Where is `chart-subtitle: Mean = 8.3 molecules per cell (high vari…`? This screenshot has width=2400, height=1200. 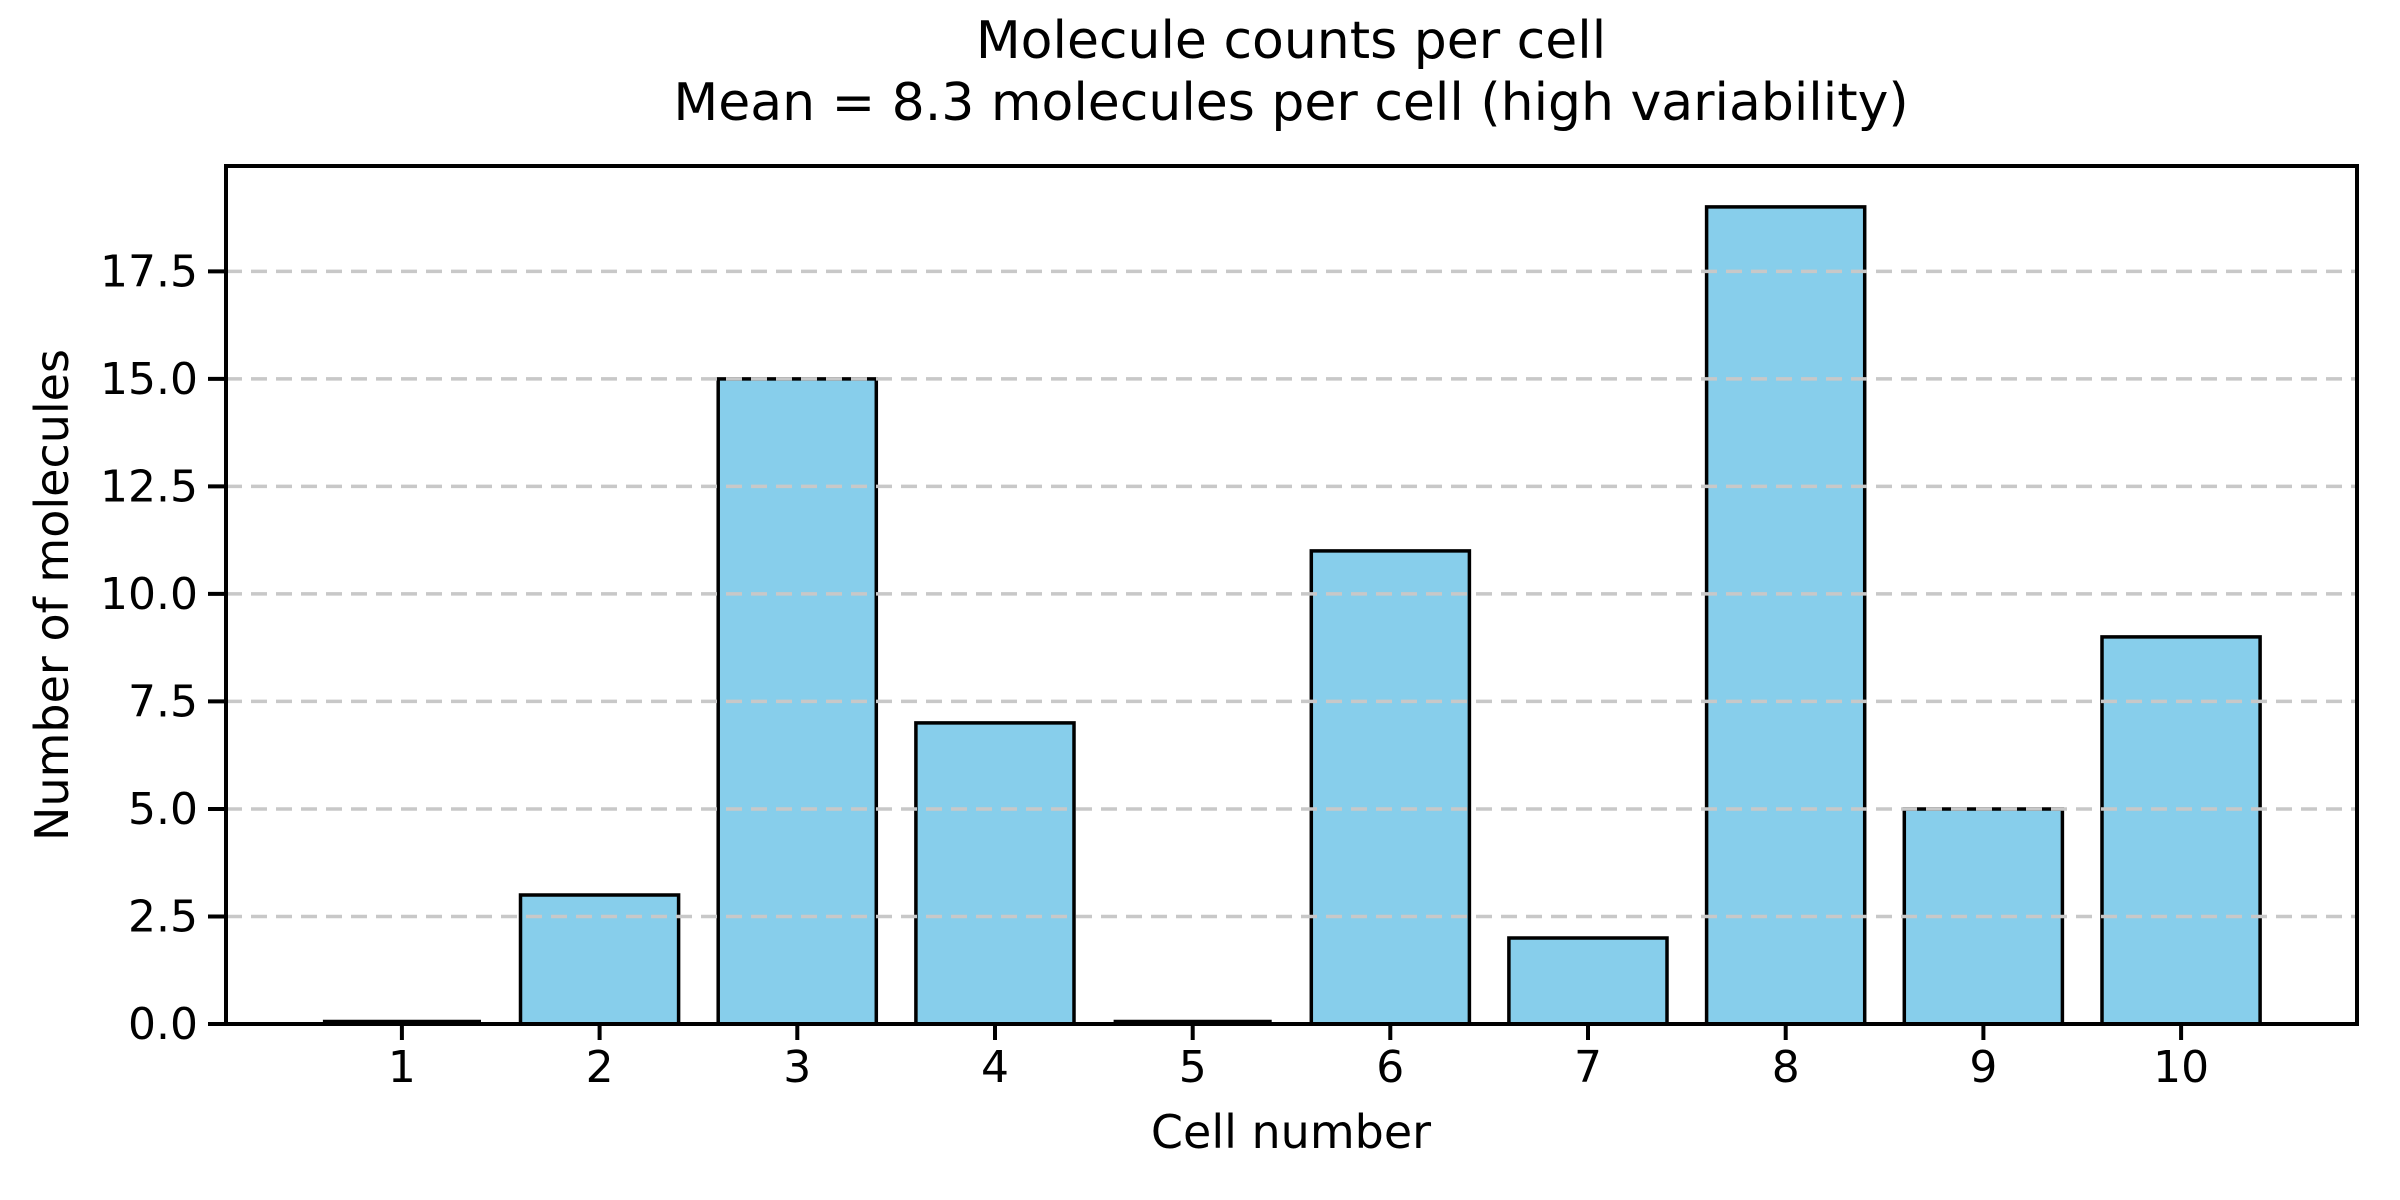
chart-subtitle: Mean = 8.3 molecules per cell (high vari… is located at coordinates (1290, 103).